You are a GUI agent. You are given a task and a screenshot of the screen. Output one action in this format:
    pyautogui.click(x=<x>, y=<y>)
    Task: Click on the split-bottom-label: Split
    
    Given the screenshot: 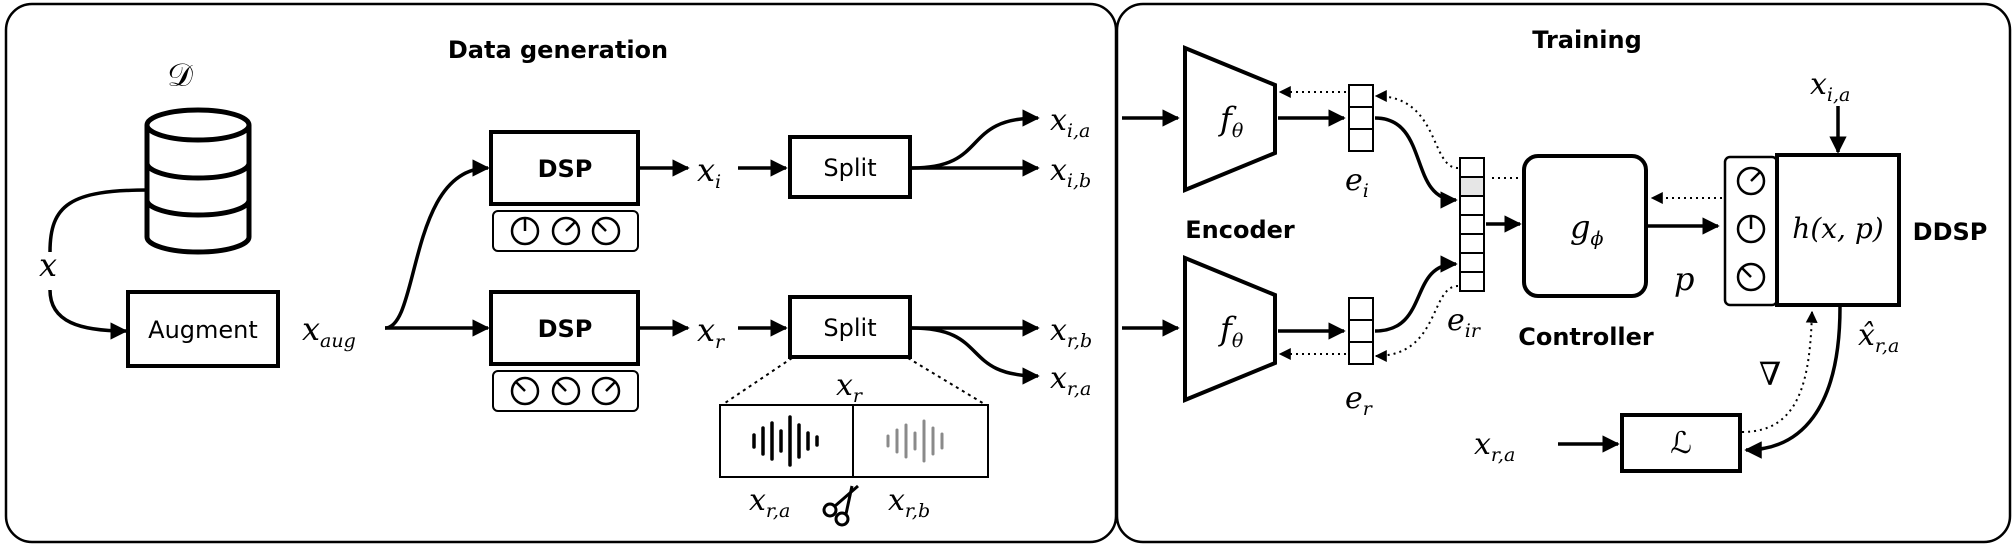 What is the action you would take?
    pyautogui.click(x=849, y=328)
    